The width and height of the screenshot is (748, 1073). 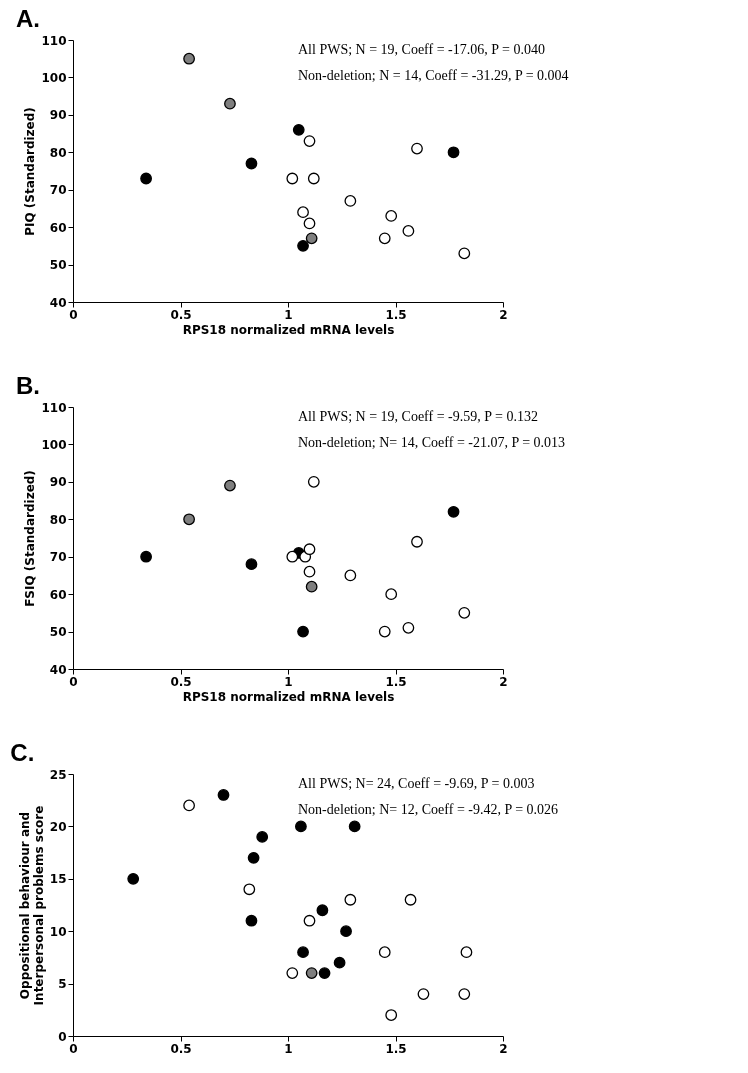 What do you see at coordinates (432, 442) in the screenshot?
I see `annotation: Non-deletion; N= 14, Coeff = -21.07, P = 0.013` at bounding box center [432, 442].